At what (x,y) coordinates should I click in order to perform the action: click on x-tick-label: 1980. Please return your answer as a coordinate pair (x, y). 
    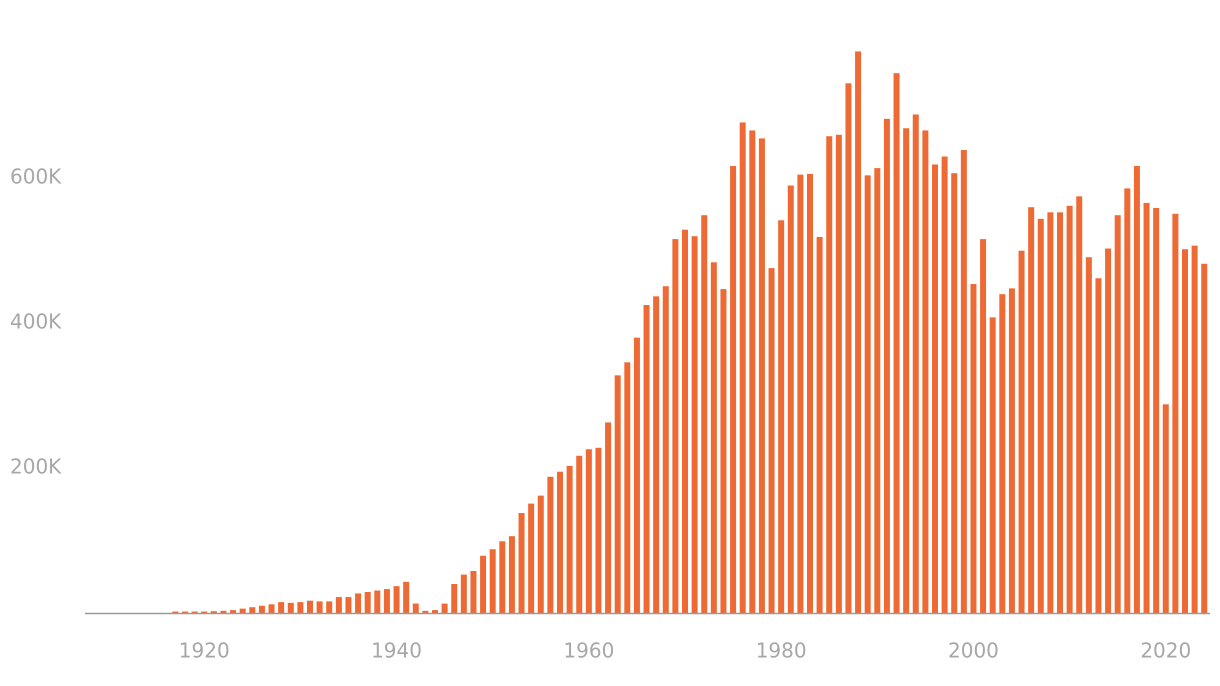
    Looking at the image, I should click on (781, 651).